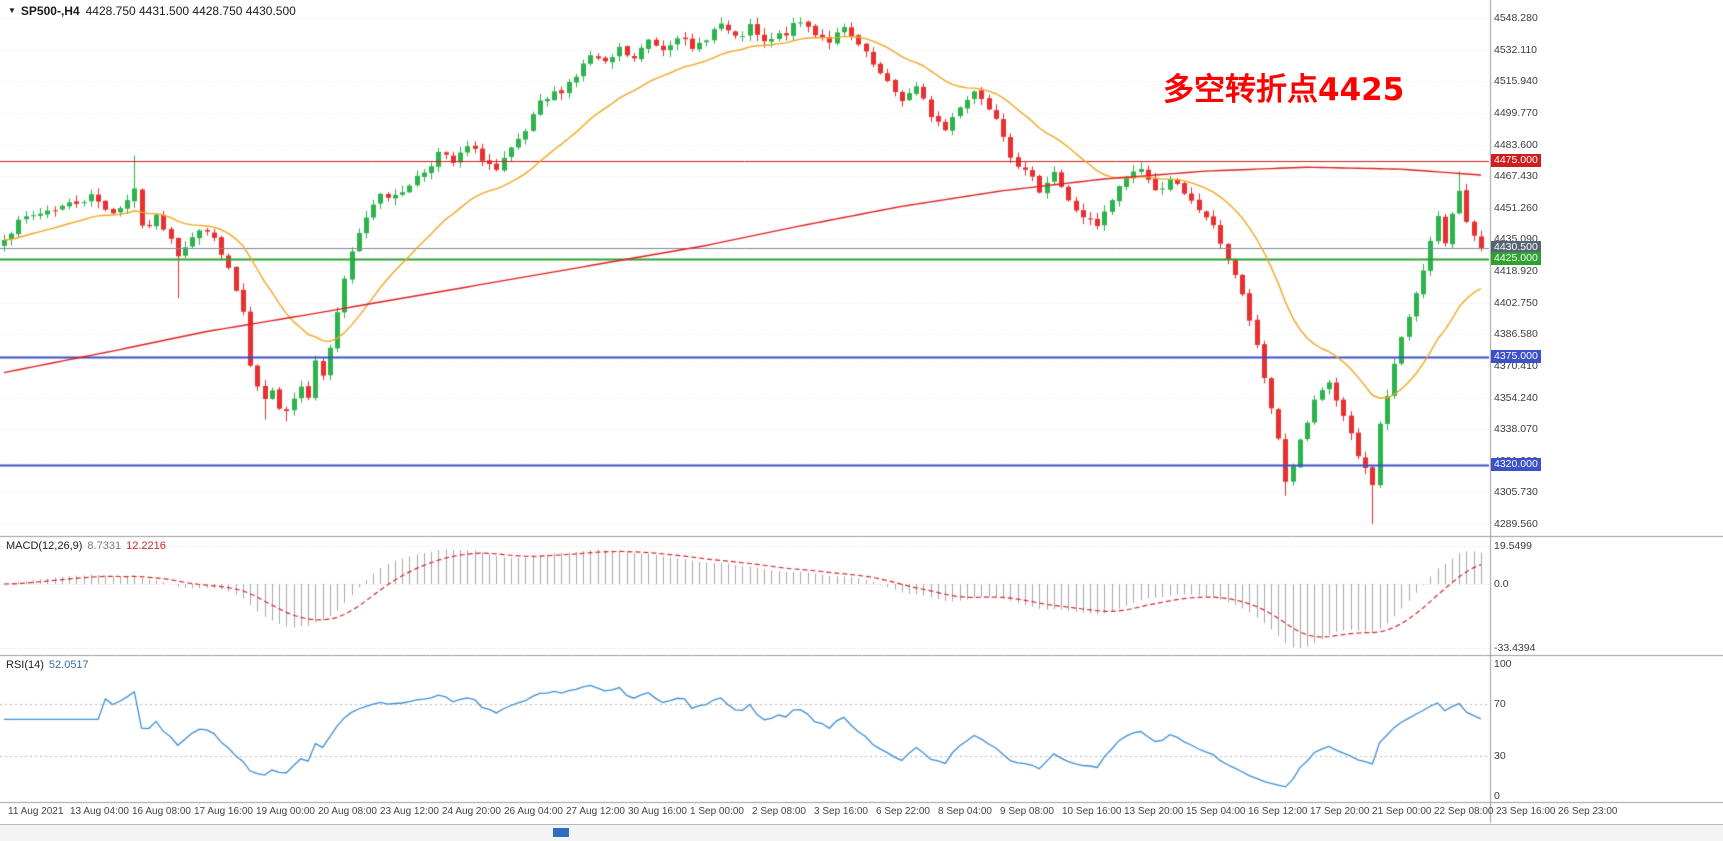 The height and width of the screenshot is (841, 1723). What do you see at coordinates (68, 665) in the screenshot?
I see `rsi-value: 52.0517` at bounding box center [68, 665].